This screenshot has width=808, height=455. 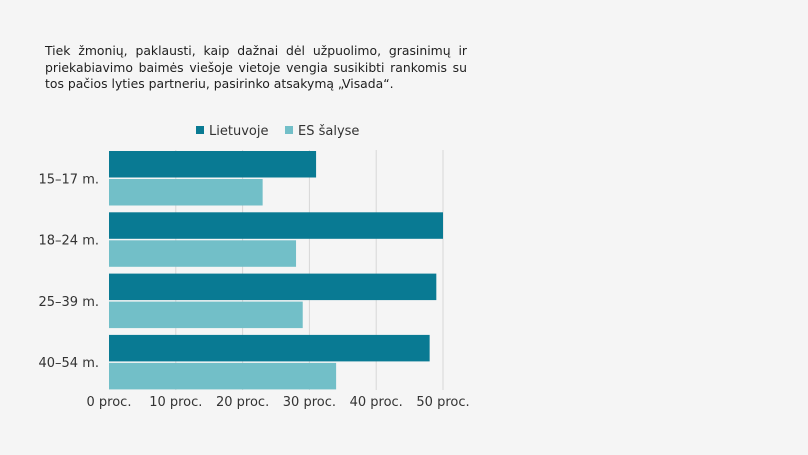 What do you see at coordinates (238, 131) in the screenshot?
I see `legend-label: Lietuvoje` at bounding box center [238, 131].